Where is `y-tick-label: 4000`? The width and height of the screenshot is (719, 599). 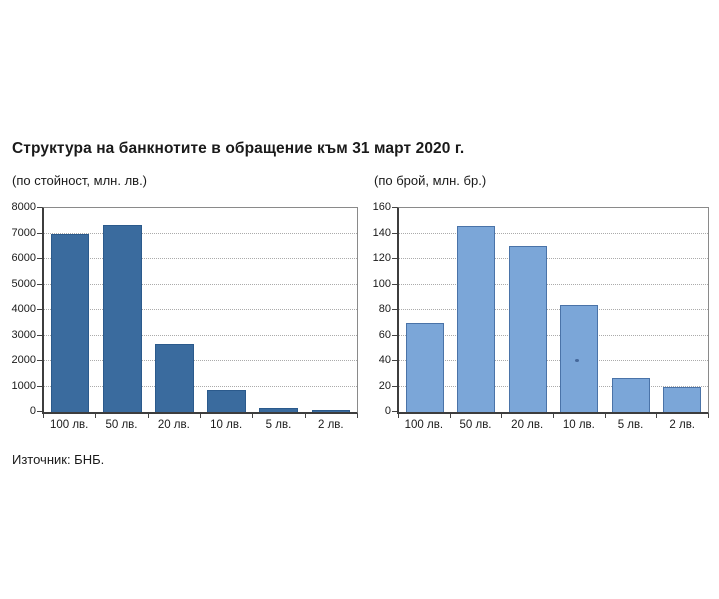
y-tick-label: 4000 is located at coordinates (23, 309).